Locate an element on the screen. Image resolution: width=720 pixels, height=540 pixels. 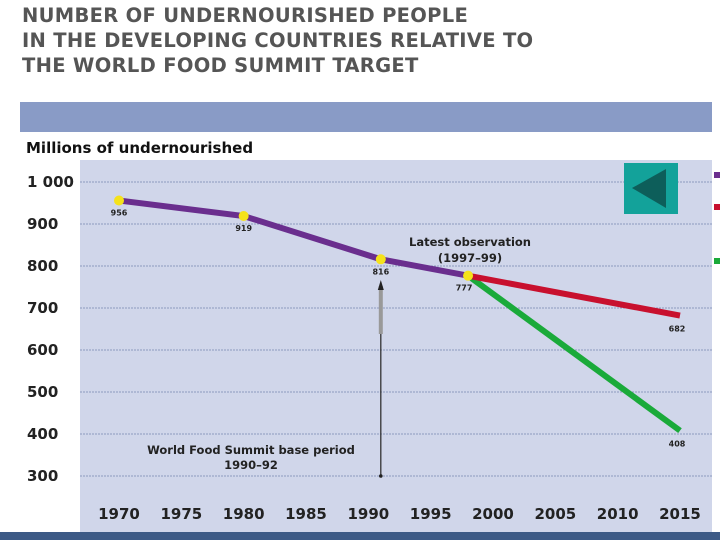
title-line: NUMBER OF UNDERNOURISHED PEOPLE is located at coordinates (245, 15).